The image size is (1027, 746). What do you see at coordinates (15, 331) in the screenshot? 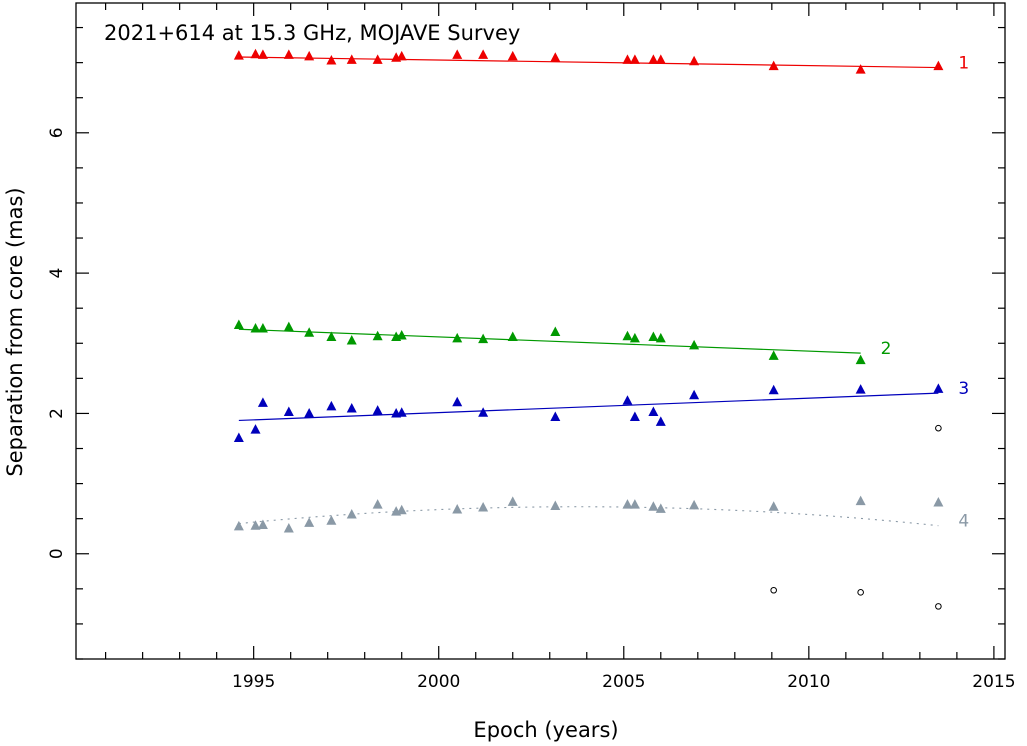
I see `y-axis-title: Separation from core (mas)` at bounding box center [15, 331].